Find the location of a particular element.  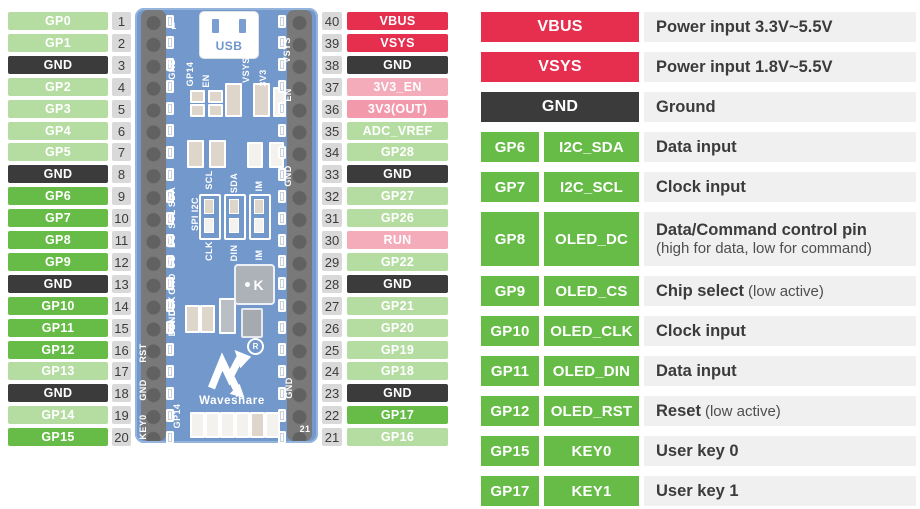

legend-function-cell: OLED_CS is located at coordinates (591, 291).